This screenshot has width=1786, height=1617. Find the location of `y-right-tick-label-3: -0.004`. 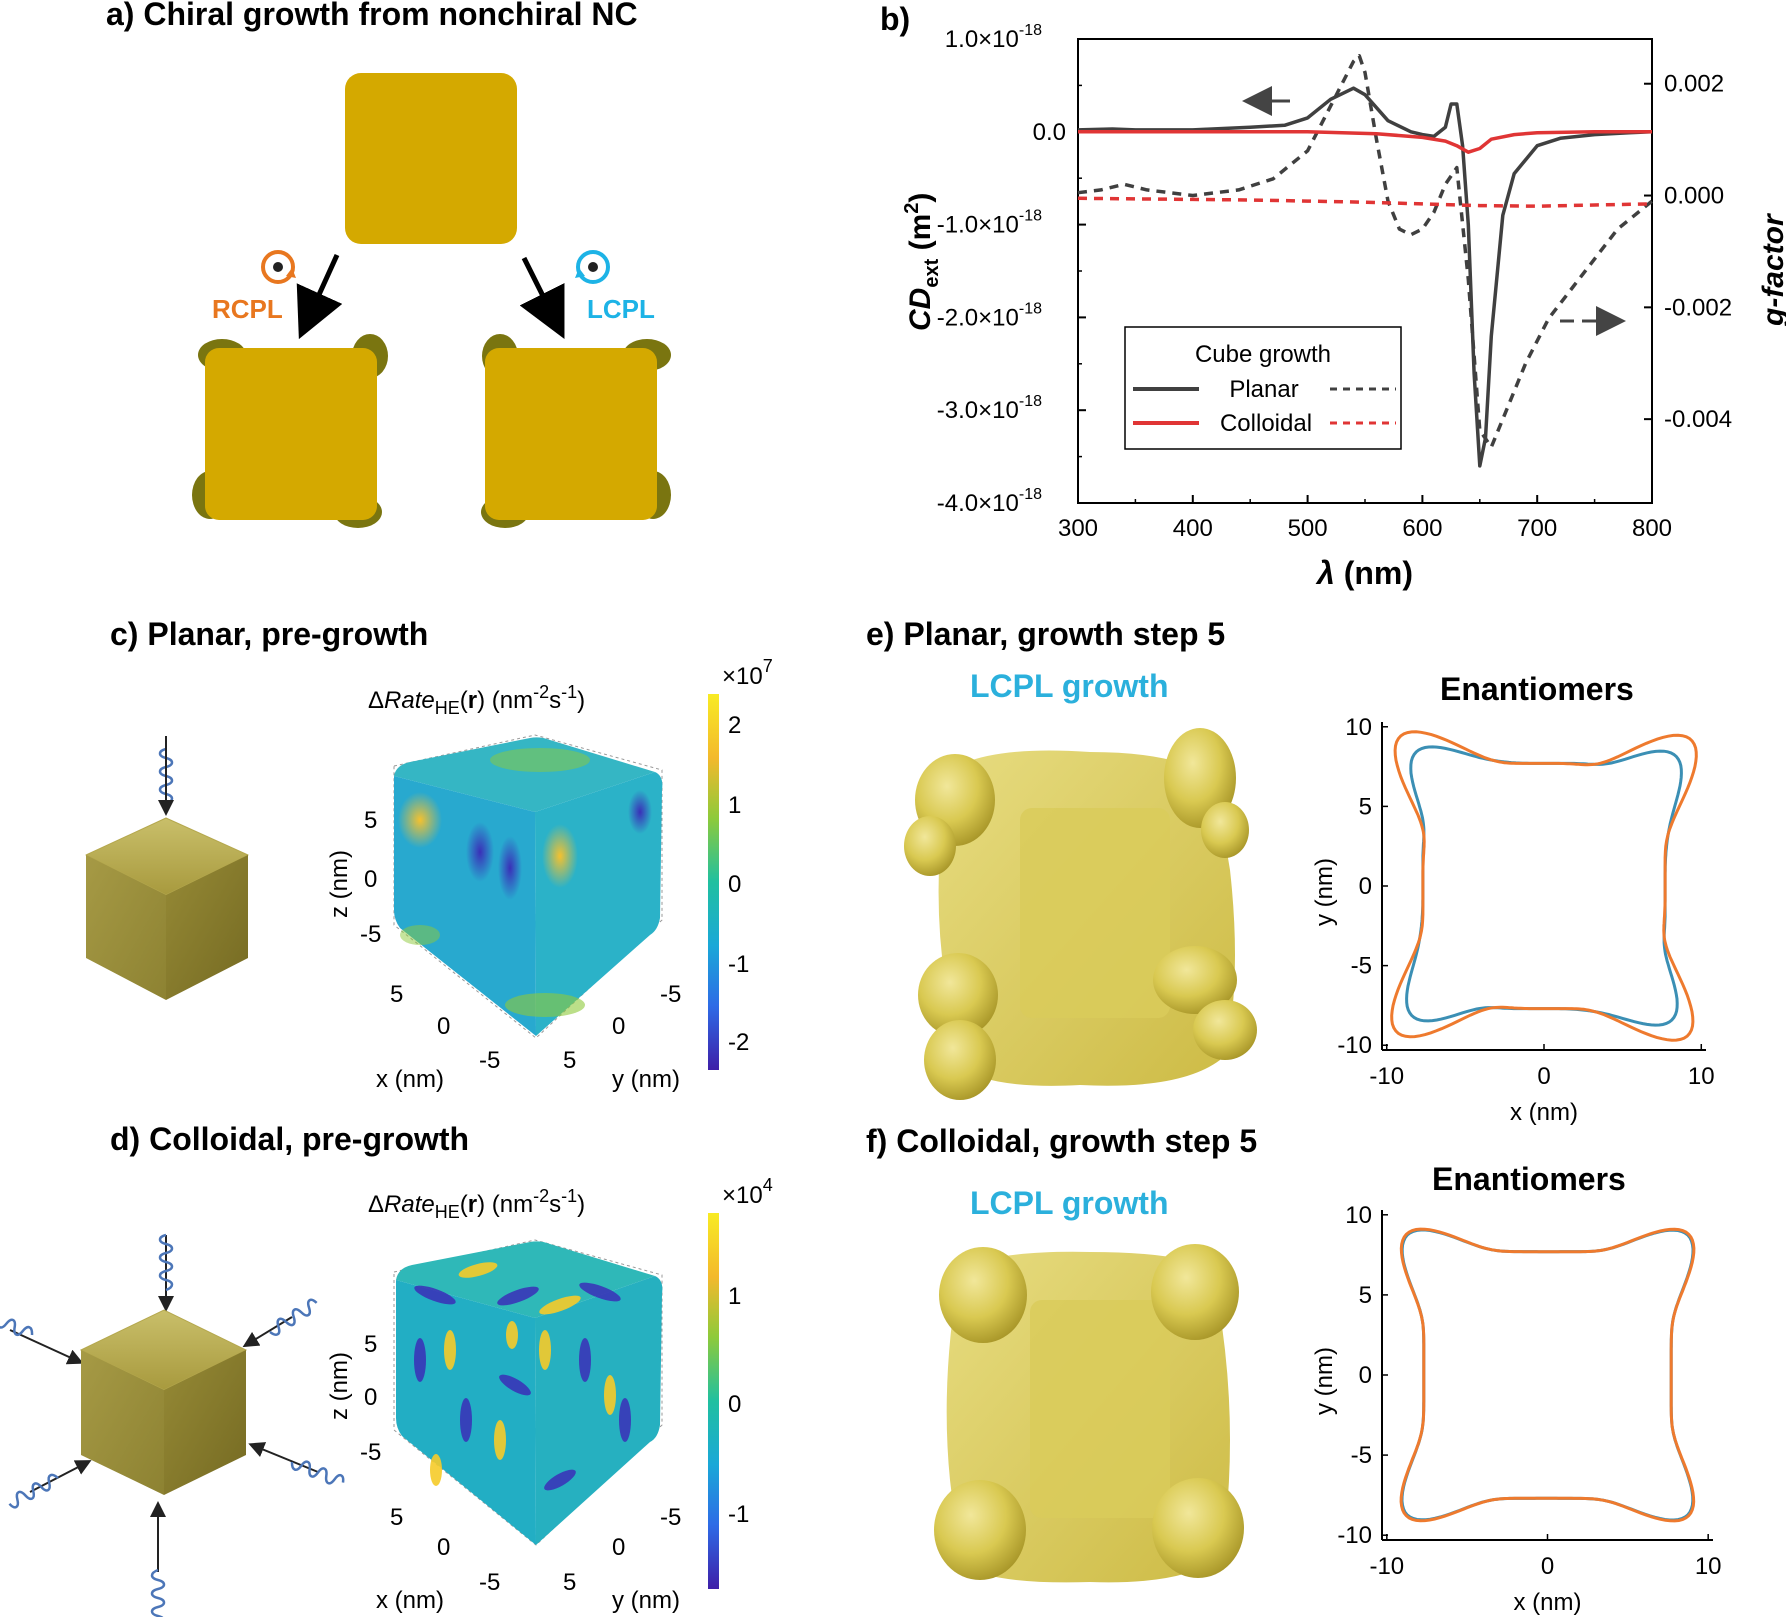

y-right-tick-label-3: -0.004 is located at coordinates (1698, 419).